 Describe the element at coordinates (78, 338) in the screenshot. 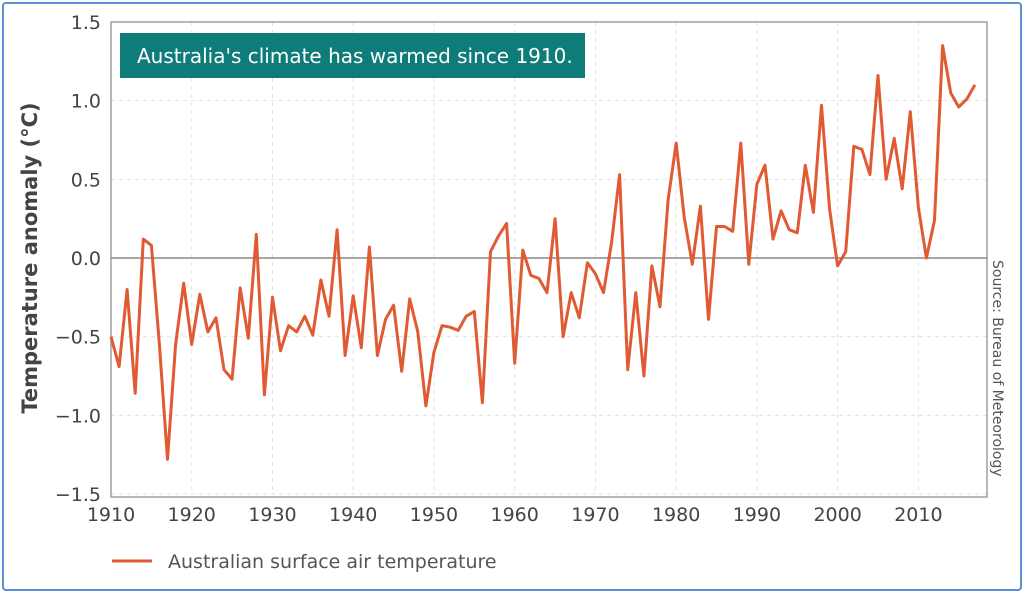

I see `y-tick-label: −0.5` at that location.